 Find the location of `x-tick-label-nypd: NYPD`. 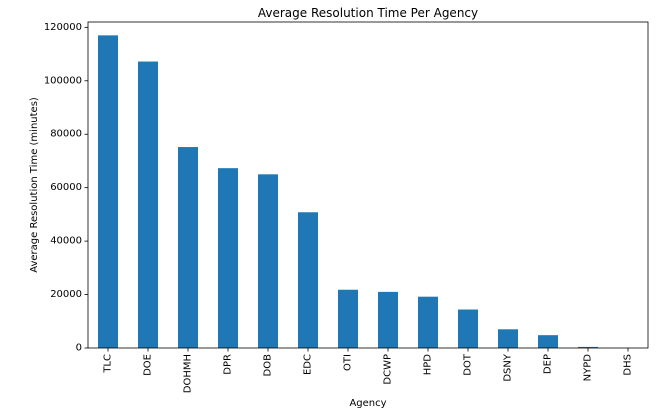

x-tick-label-nypd: NYPD is located at coordinates (588, 368).